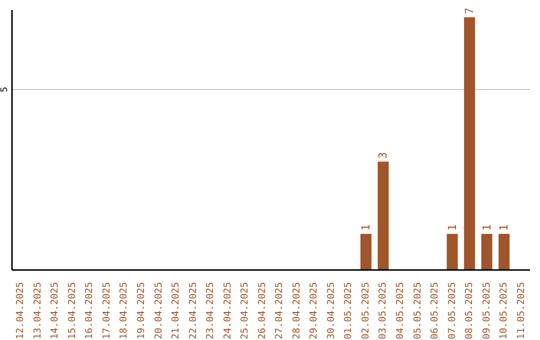 This screenshot has height=340, width=540. Describe the element at coordinates (521, 311) in the screenshot. I see `x-tick-label: 11.05.2025` at that location.